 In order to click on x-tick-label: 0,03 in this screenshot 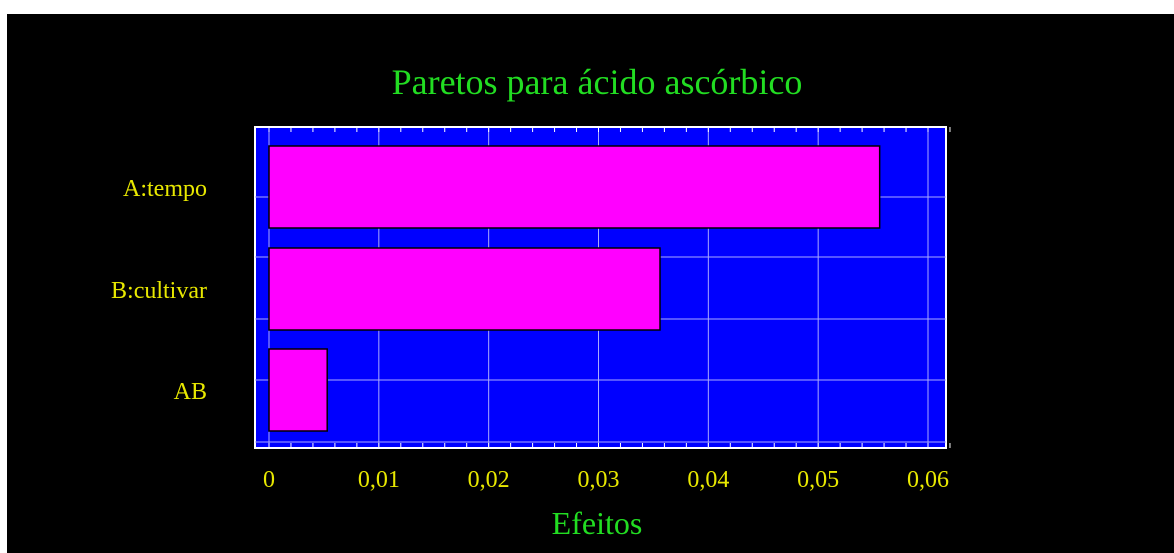, I will do `click(599, 480)`.